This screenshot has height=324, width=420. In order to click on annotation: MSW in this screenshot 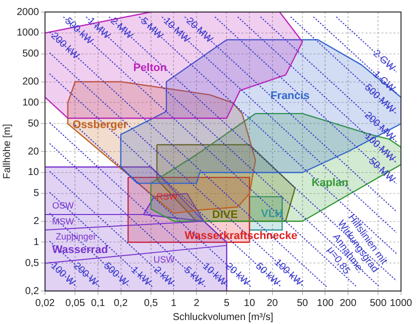, I will do `click(63, 221)`.